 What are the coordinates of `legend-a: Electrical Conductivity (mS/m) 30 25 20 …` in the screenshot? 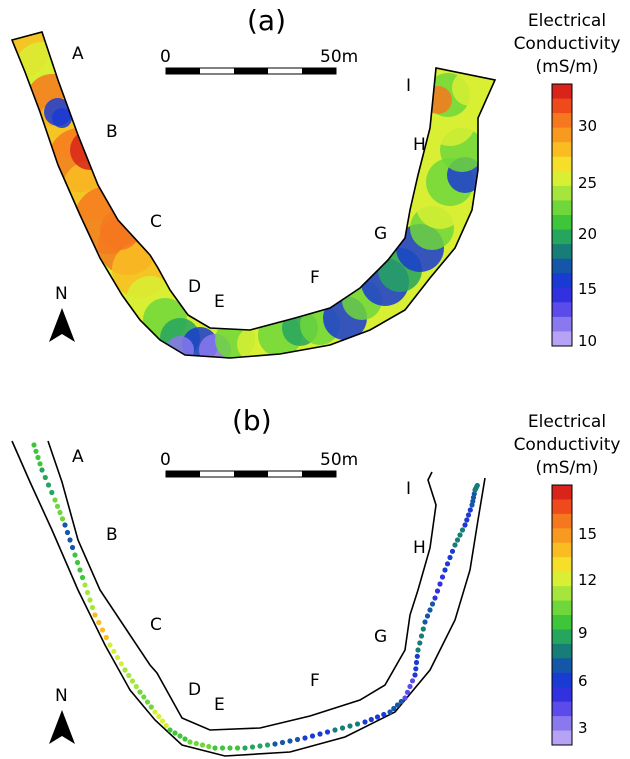 It's located at (567, 180).